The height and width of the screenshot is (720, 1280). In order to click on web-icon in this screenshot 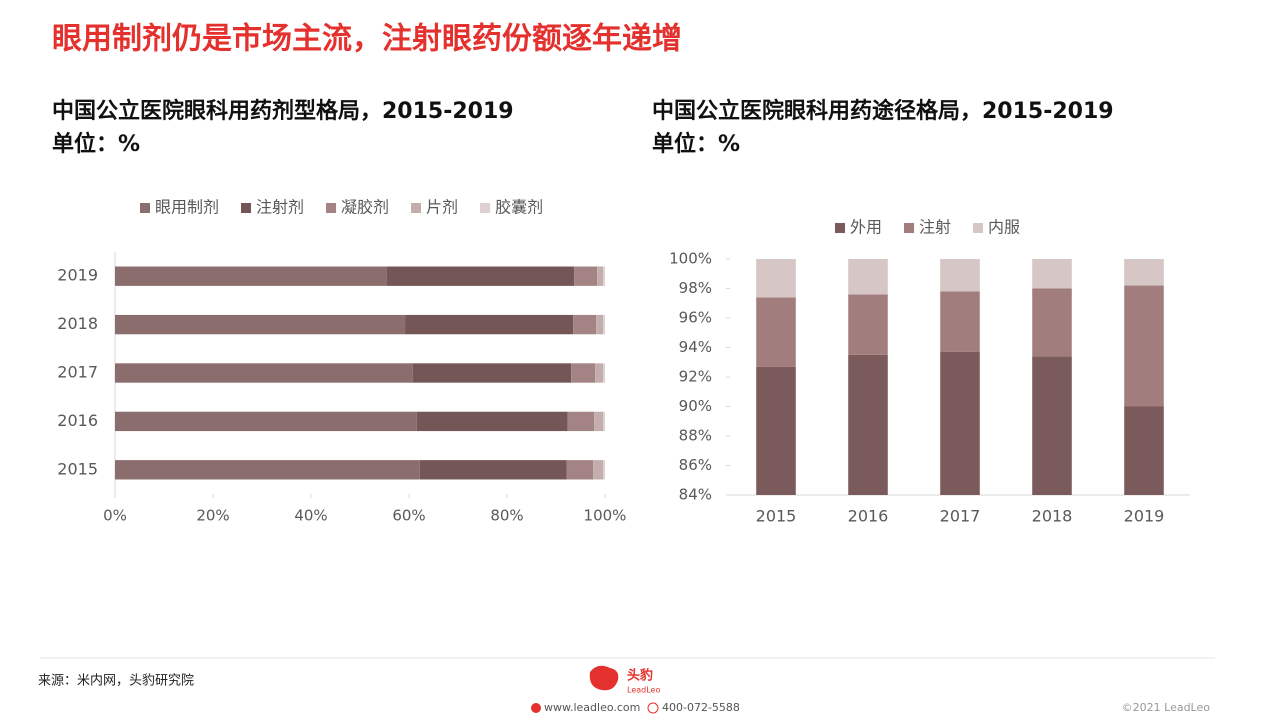, I will do `click(536, 708)`.